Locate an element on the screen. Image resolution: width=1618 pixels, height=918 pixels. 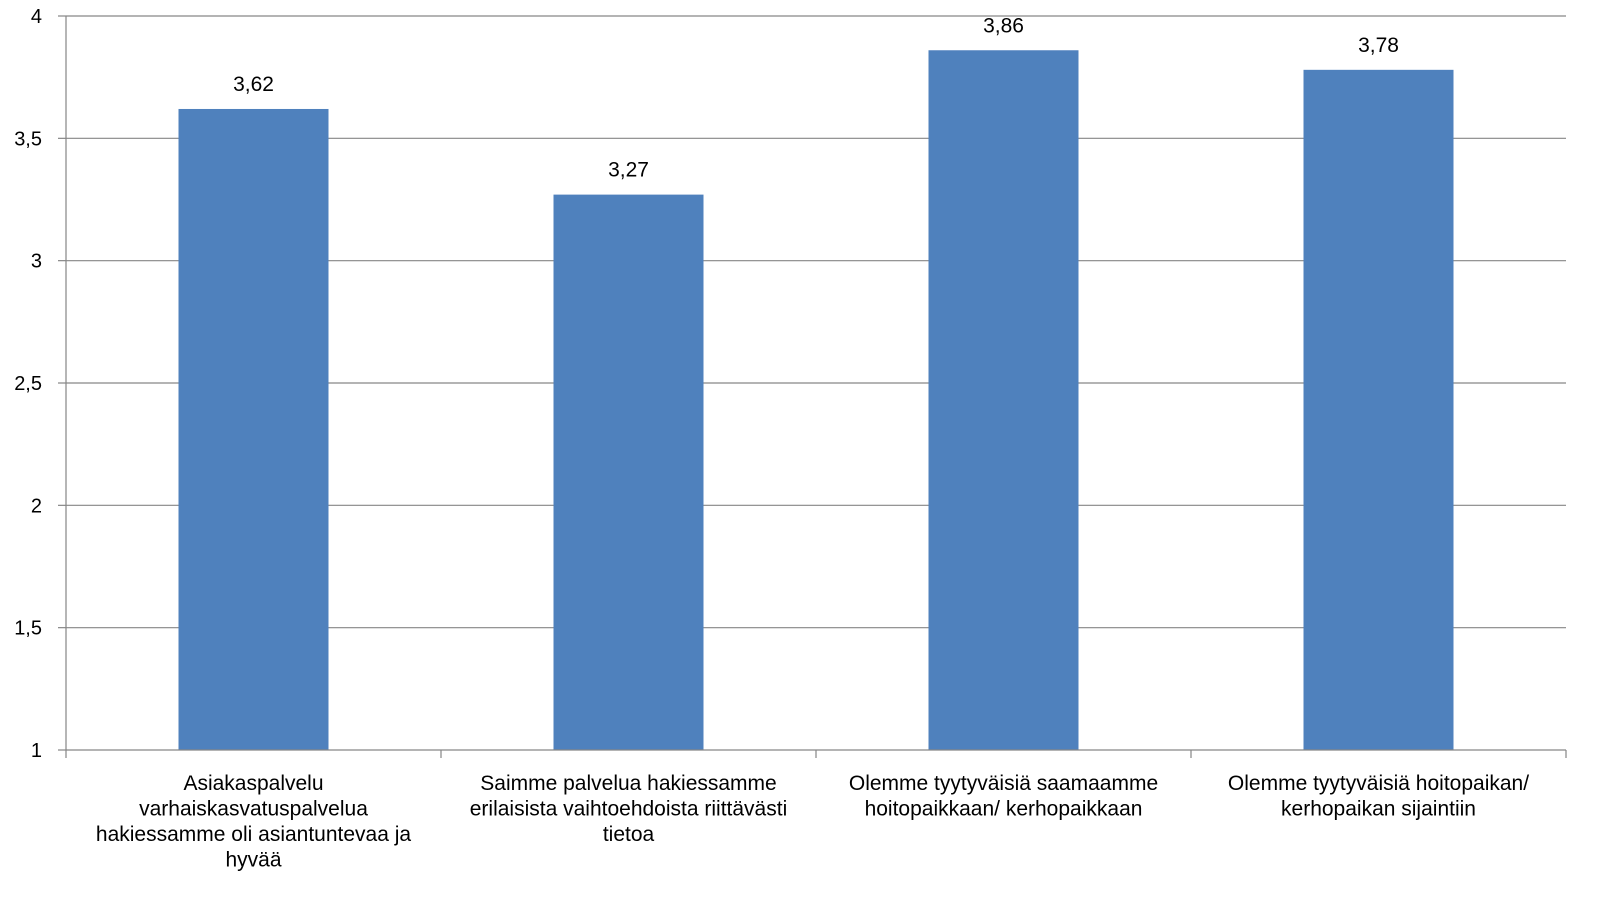
y-tick-label: 4 is located at coordinates (36, 17).